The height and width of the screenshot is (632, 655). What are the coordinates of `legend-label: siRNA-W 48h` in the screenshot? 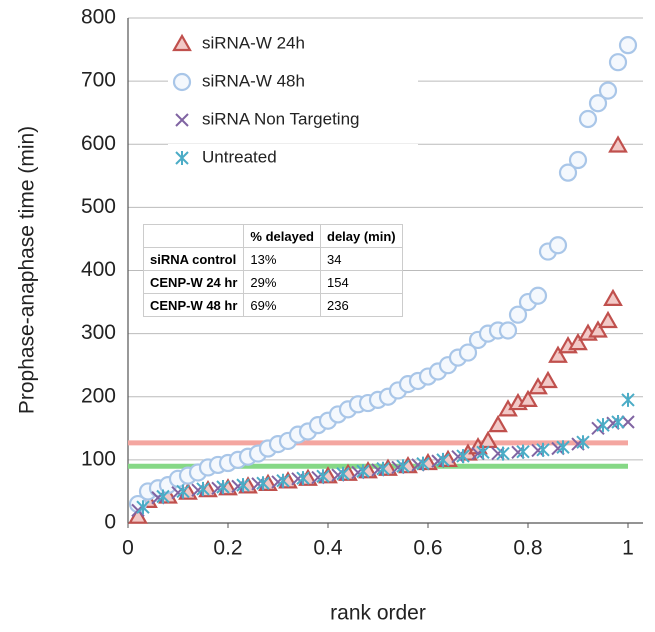 It's located at (253, 80).